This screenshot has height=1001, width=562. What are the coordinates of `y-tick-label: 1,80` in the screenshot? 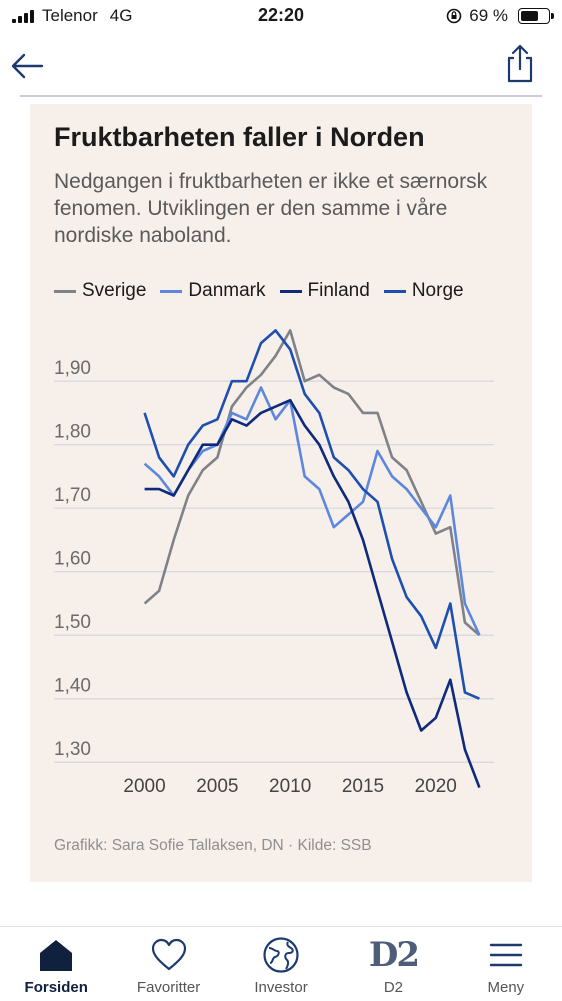 It's located at (72, 432).